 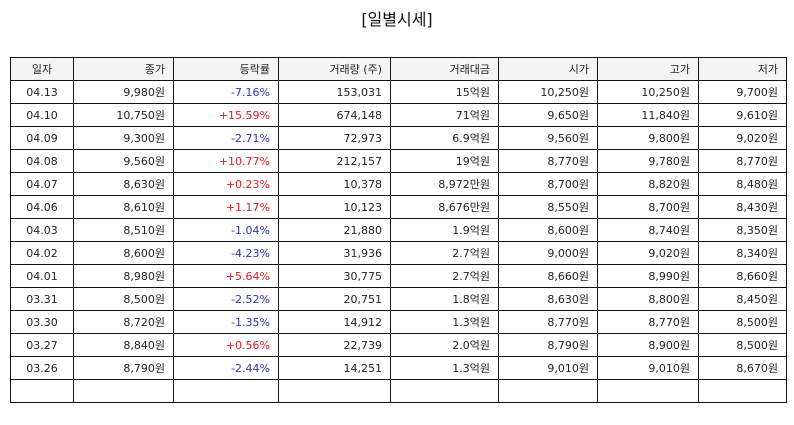 What do you see at coordinates (742, 391) in the screenshot?
I see `cell-low` at bounding box center [742, 391].